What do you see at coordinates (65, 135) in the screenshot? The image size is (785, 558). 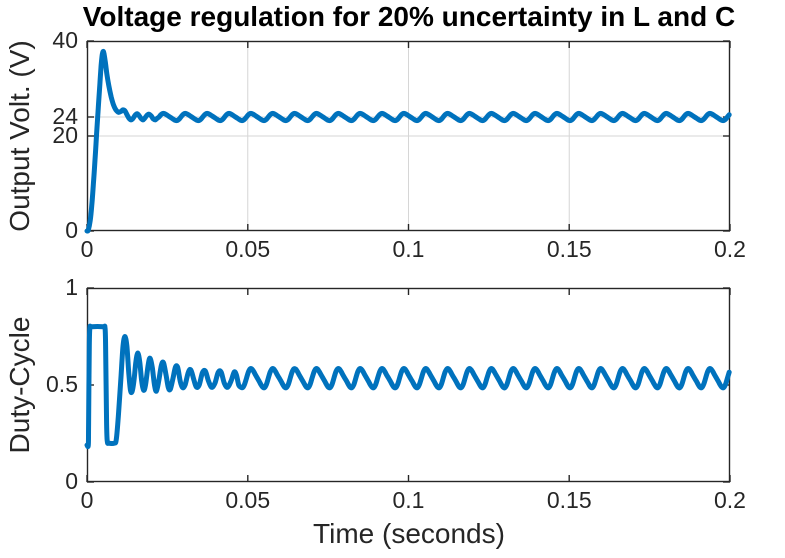 I see `y-tick-label: 20` at bounding box center [65, 135].